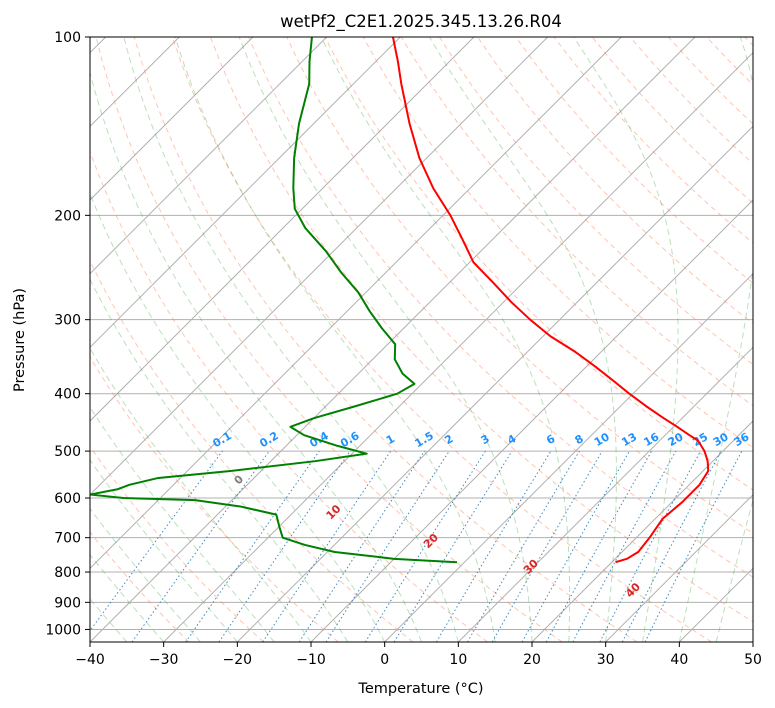 This screenshot has width=775, height=708. Describe the element at coordinates (67, 499) in the screenshot. I see `y-tick-label: 600` at that location.